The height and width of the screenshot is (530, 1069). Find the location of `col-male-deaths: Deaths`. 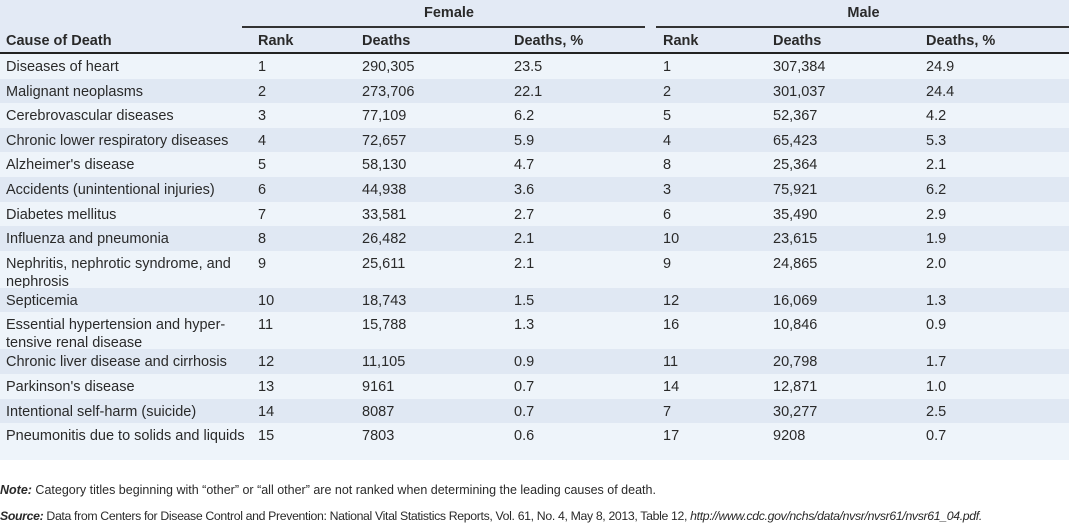

col-male-deaths: Deaths is located at coordinates (797, 41).